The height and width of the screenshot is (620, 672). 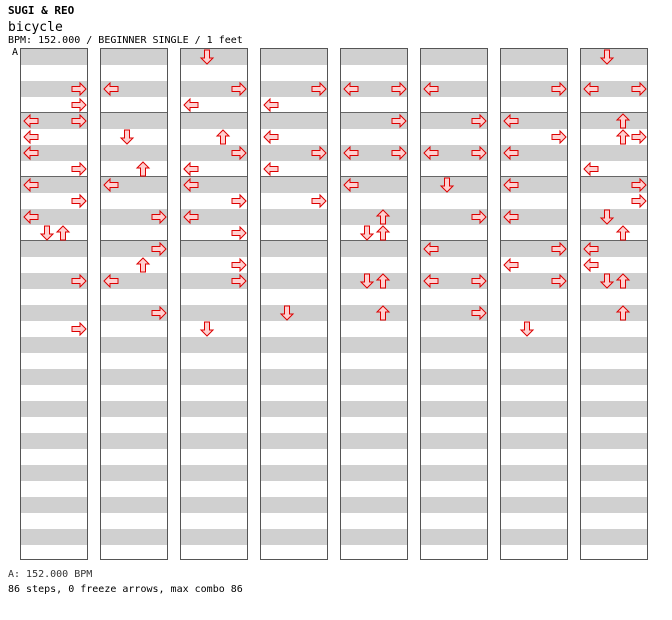 I want to click on step-stats: 86 steps, 0 freeze arrows, max combo 86, so click(x=125, y=589).